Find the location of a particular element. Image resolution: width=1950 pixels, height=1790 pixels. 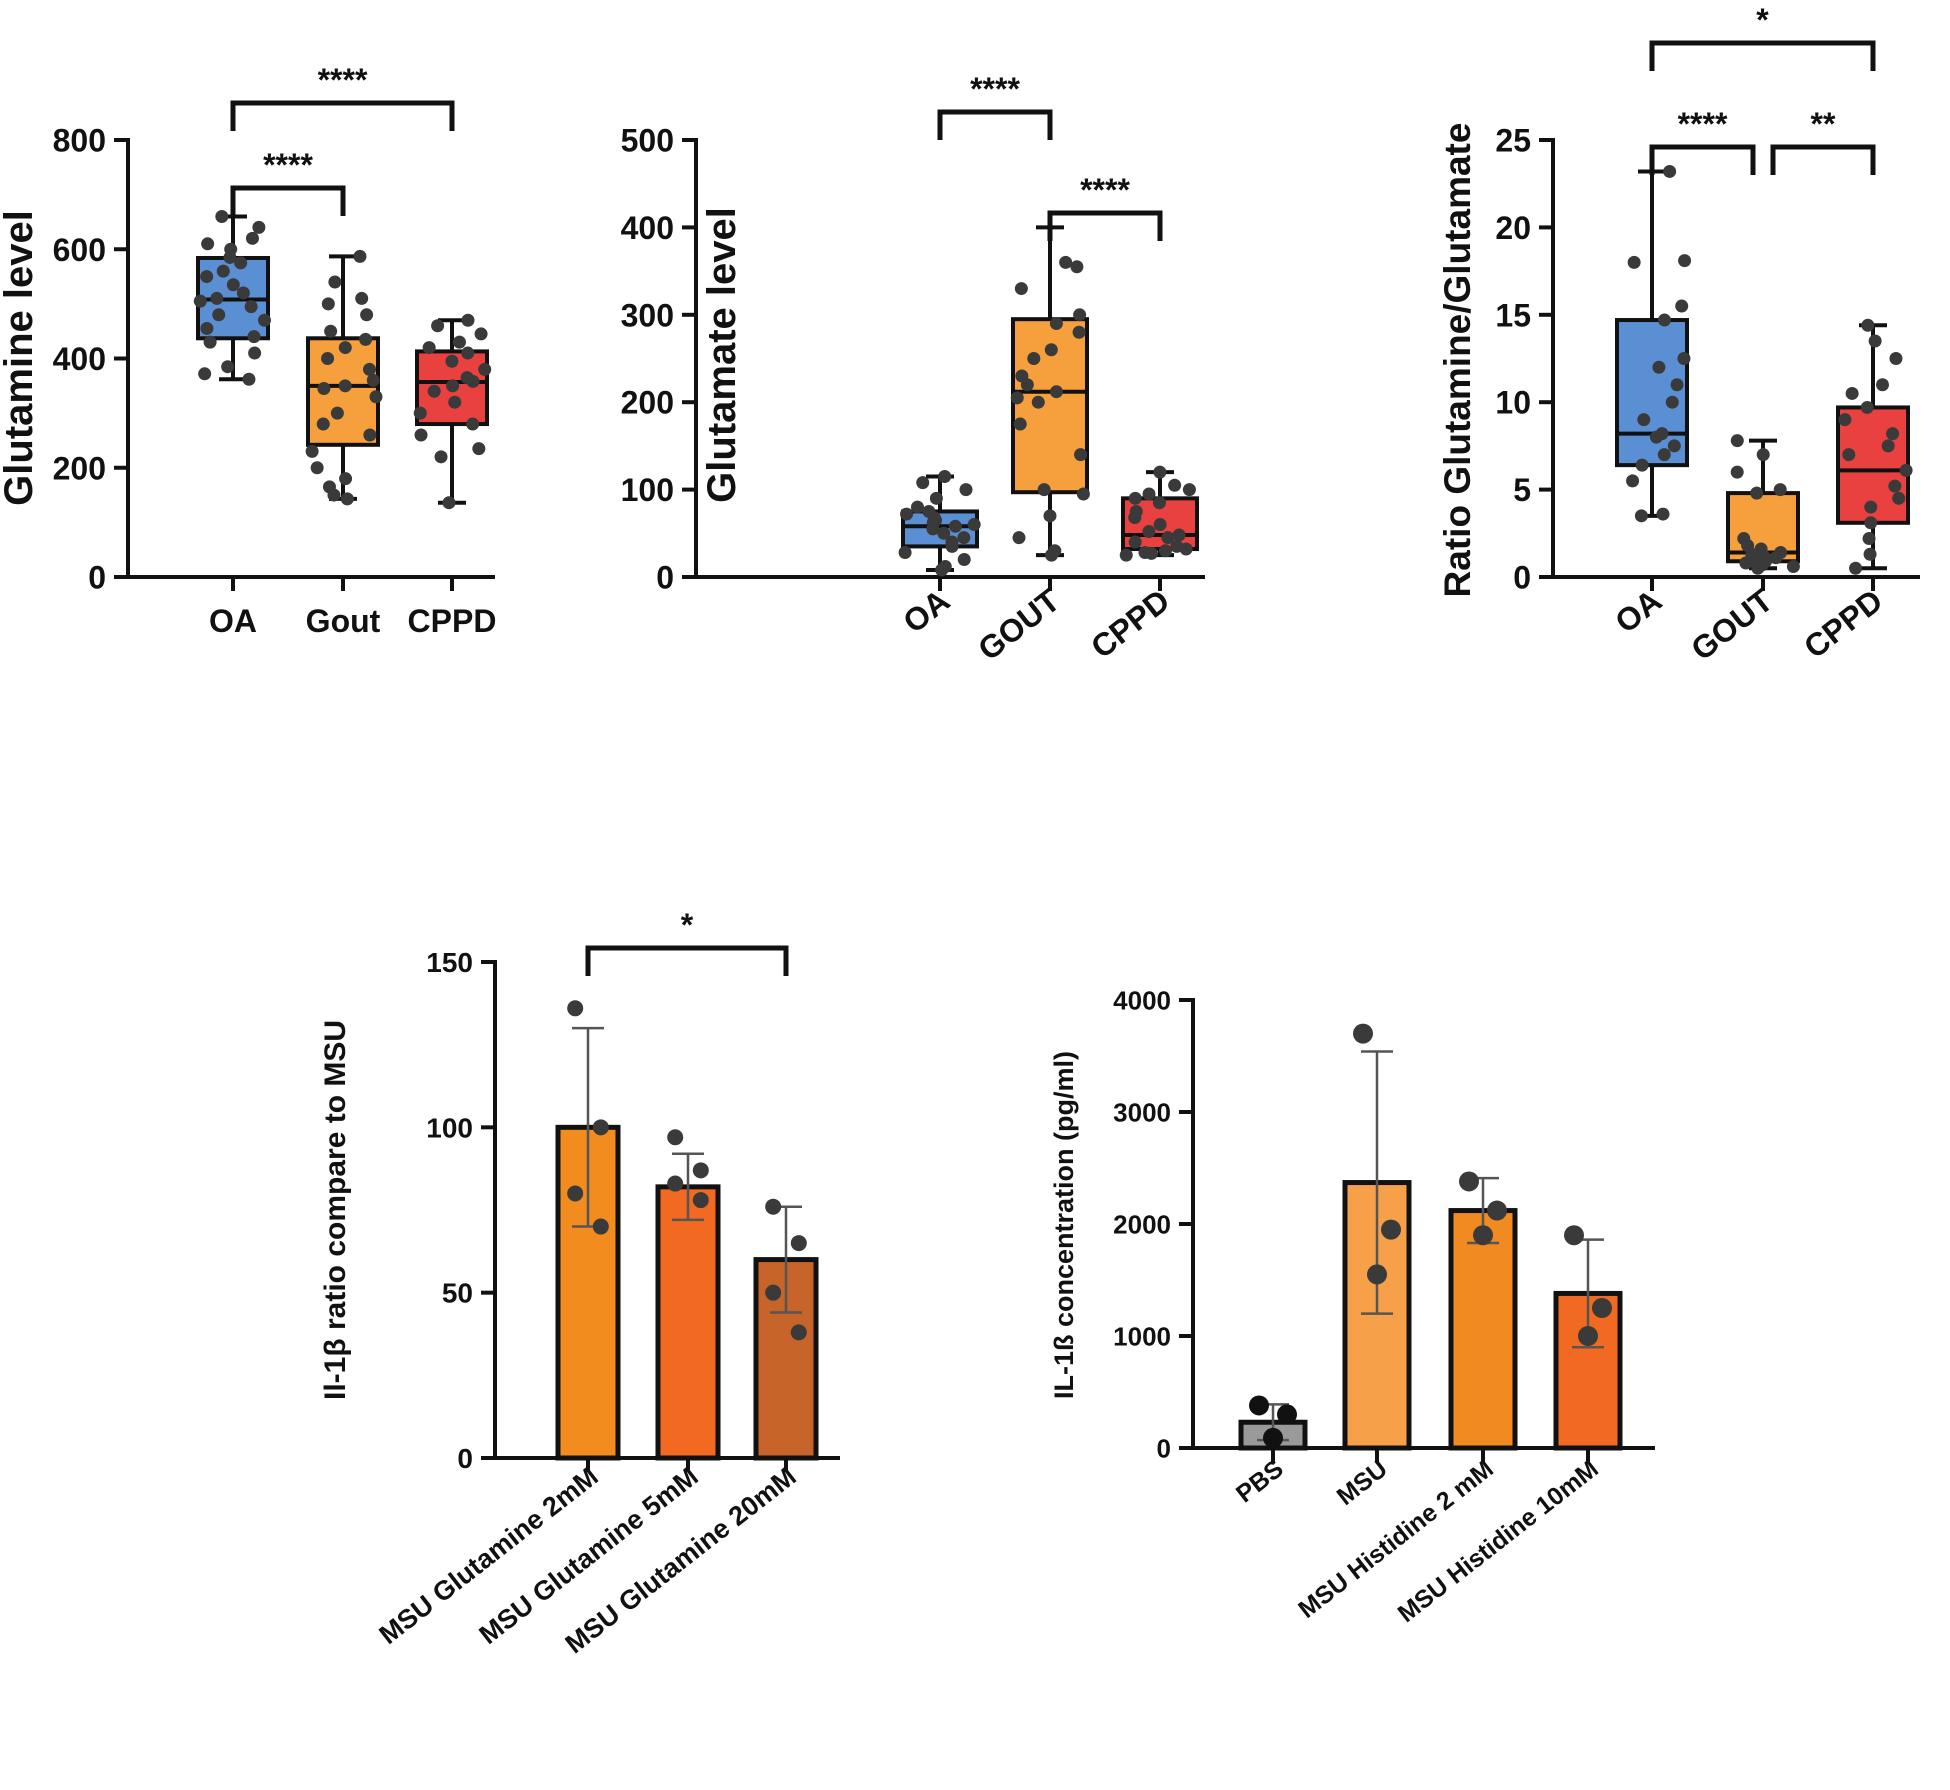

y-tick-label: 800 is located at coordinates (79, 141).